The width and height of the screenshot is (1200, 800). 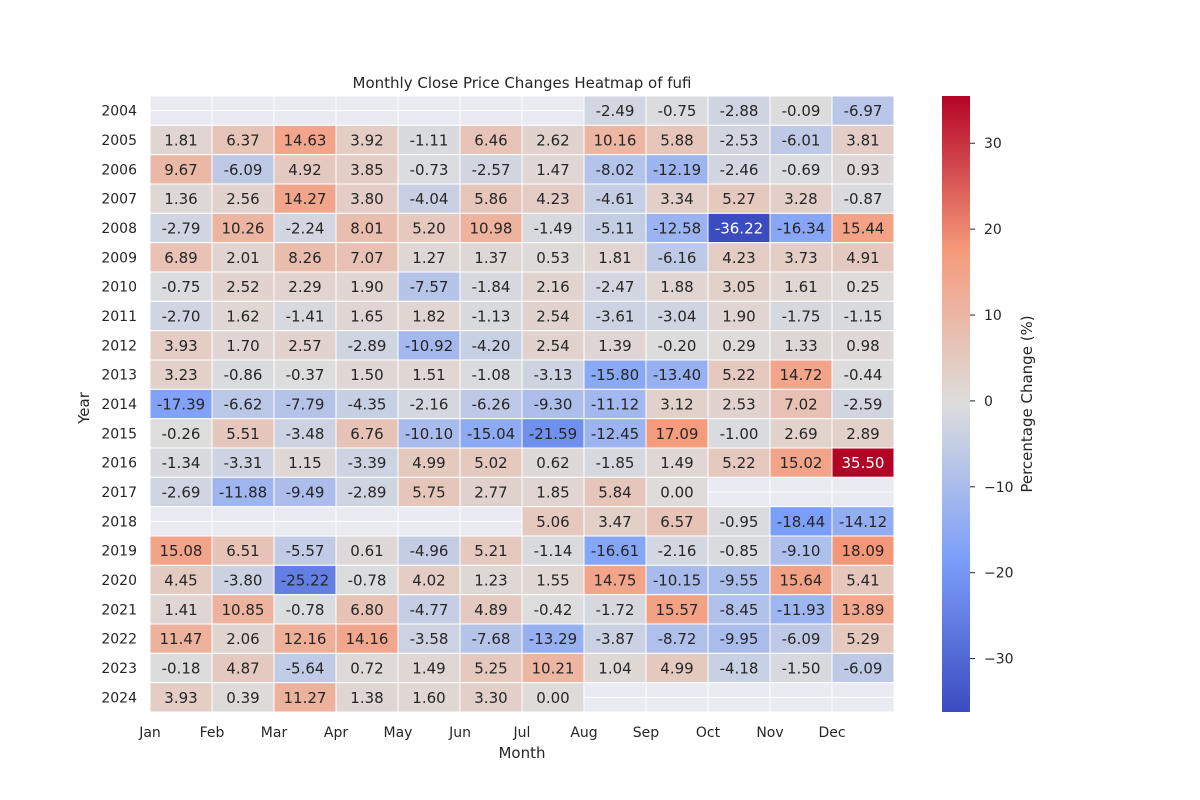 I want to click on cell-value-label: 0.98, so click(x=862, y=346).